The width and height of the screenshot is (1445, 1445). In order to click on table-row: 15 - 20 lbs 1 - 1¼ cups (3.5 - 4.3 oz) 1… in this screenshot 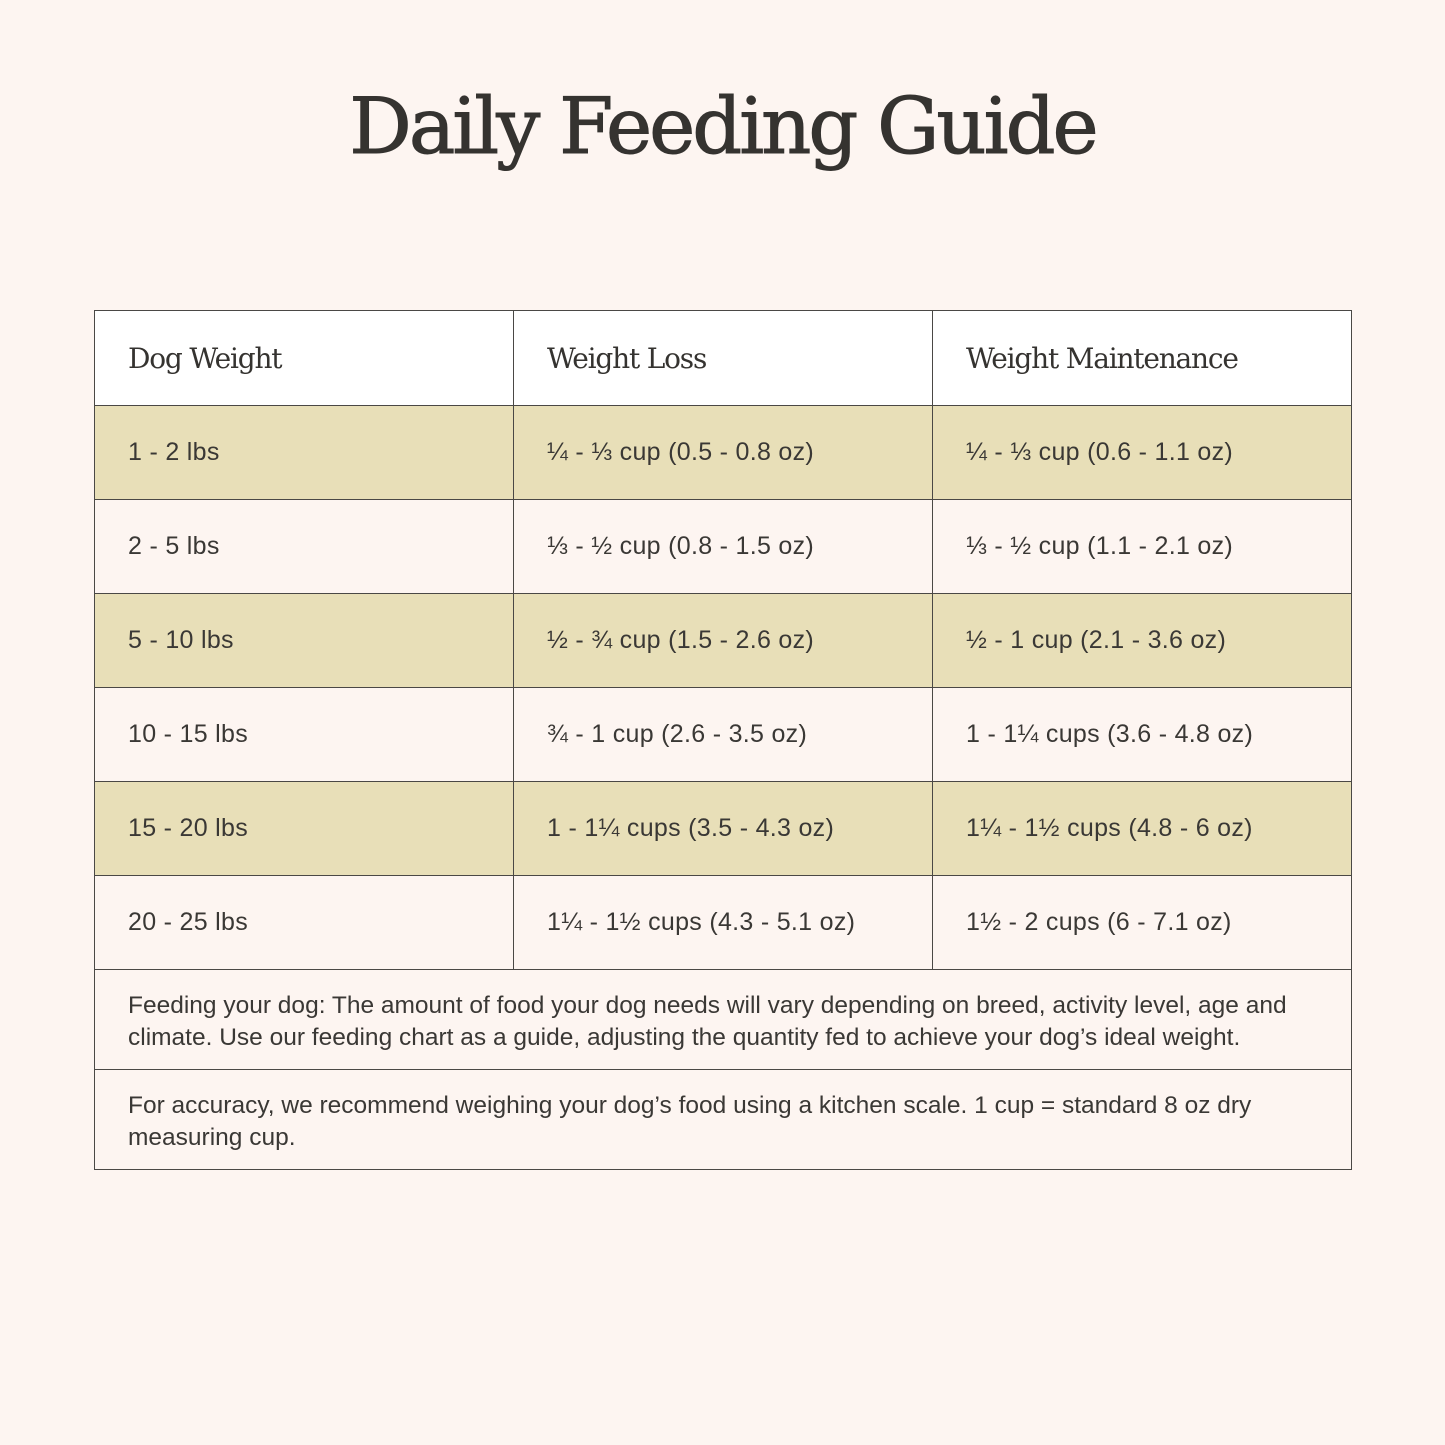, I will do `click(723, 828)`.